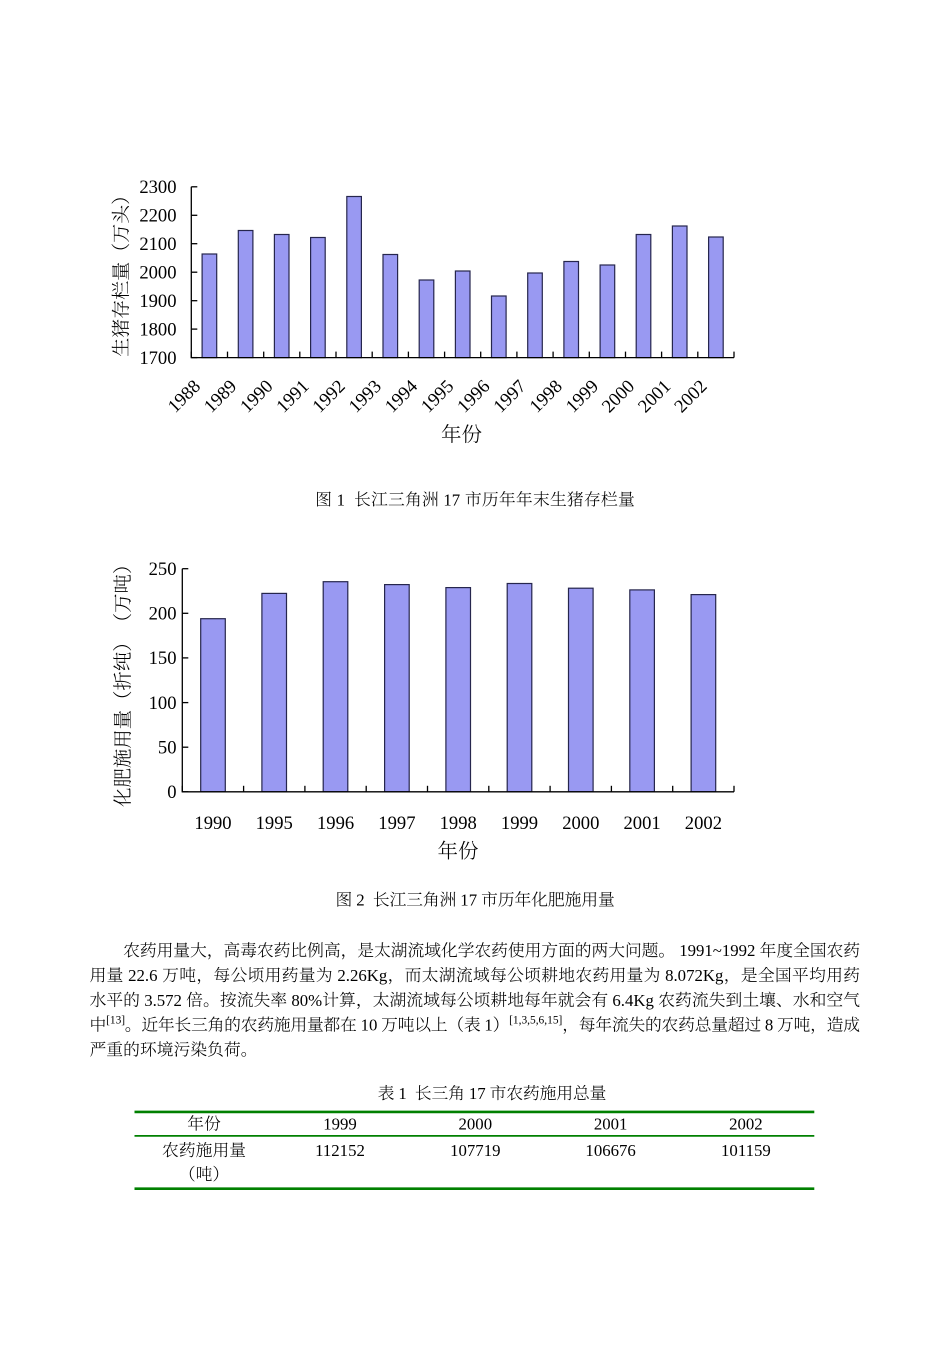 Image resolution: width=950 pixels, height=1349 pixels. I want to click on svg-text: 101159, so click(746, 1150).